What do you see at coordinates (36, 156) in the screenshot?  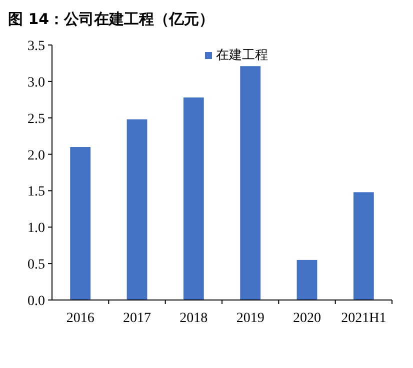 I see `y-tick-label: 2.0` at bounding box center [36, 156].